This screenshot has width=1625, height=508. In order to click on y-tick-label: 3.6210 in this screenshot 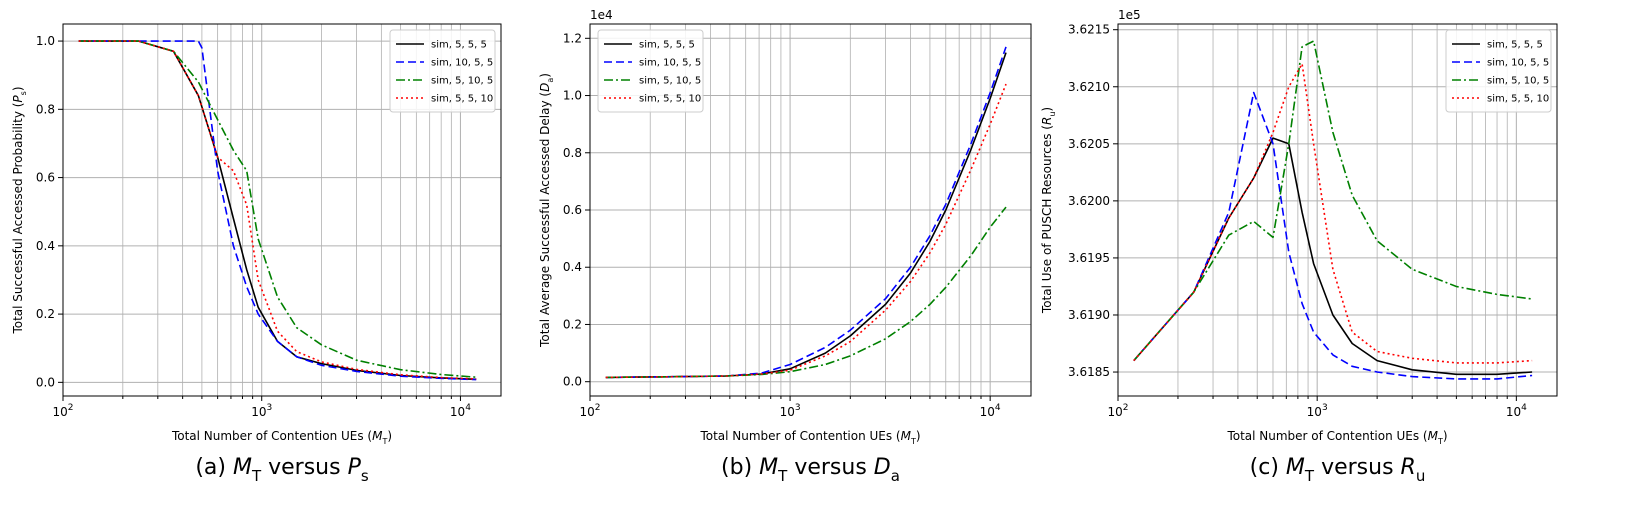, I will do `click(1089, 87)`.